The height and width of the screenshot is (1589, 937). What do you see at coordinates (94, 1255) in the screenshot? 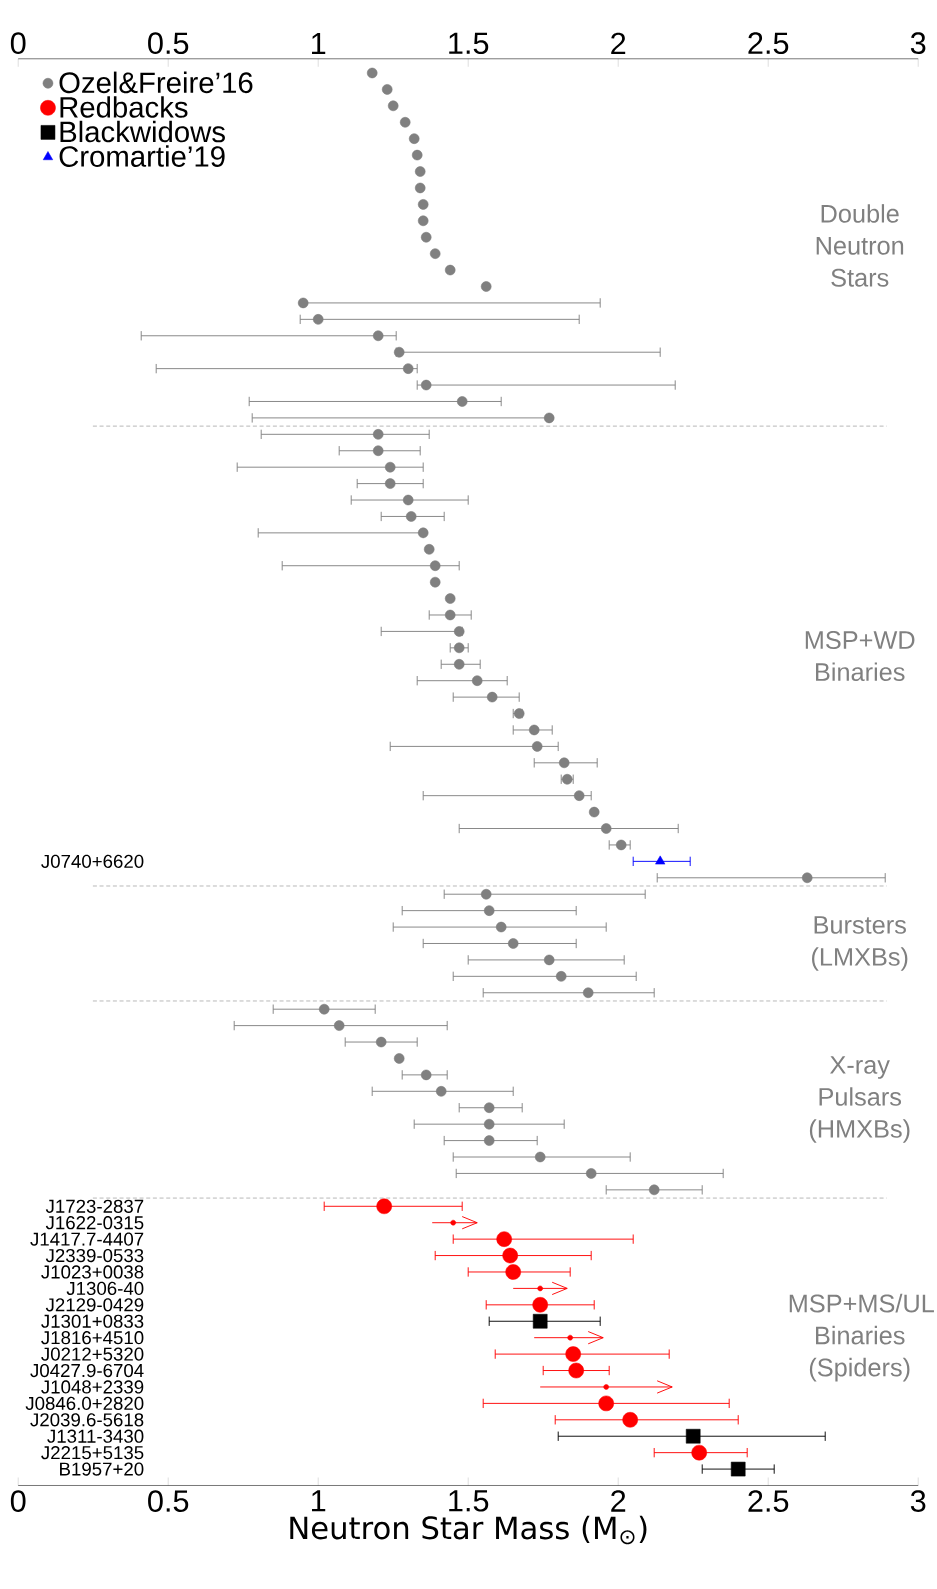
I see `y-tick-label: J2339-0533` at bounding box center [94, 1255].